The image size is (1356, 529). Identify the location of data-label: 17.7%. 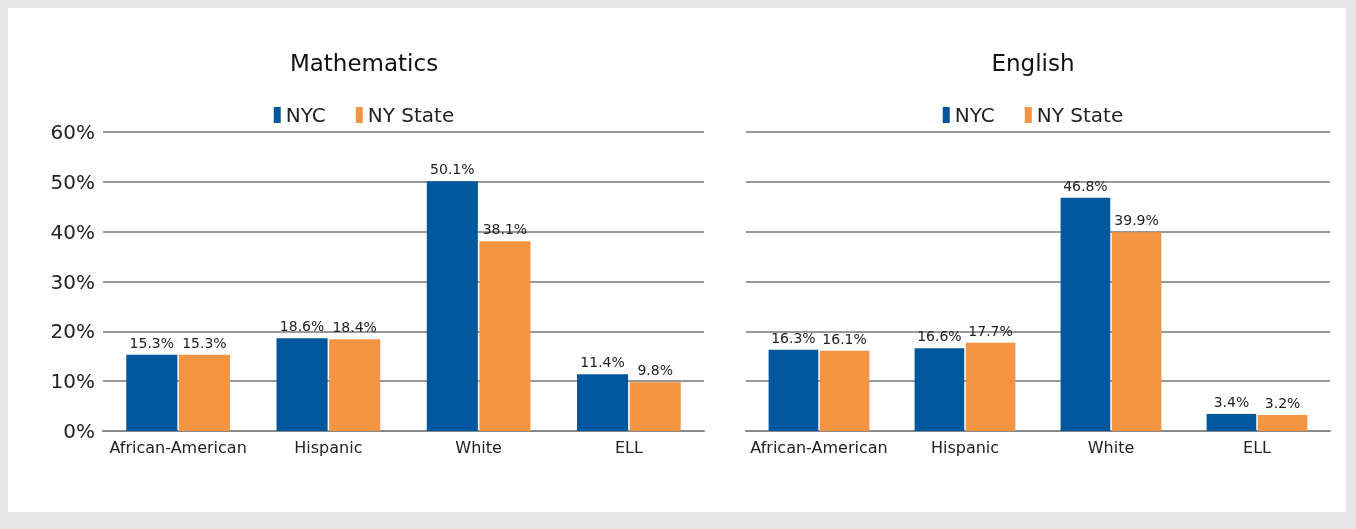
(990, 330).